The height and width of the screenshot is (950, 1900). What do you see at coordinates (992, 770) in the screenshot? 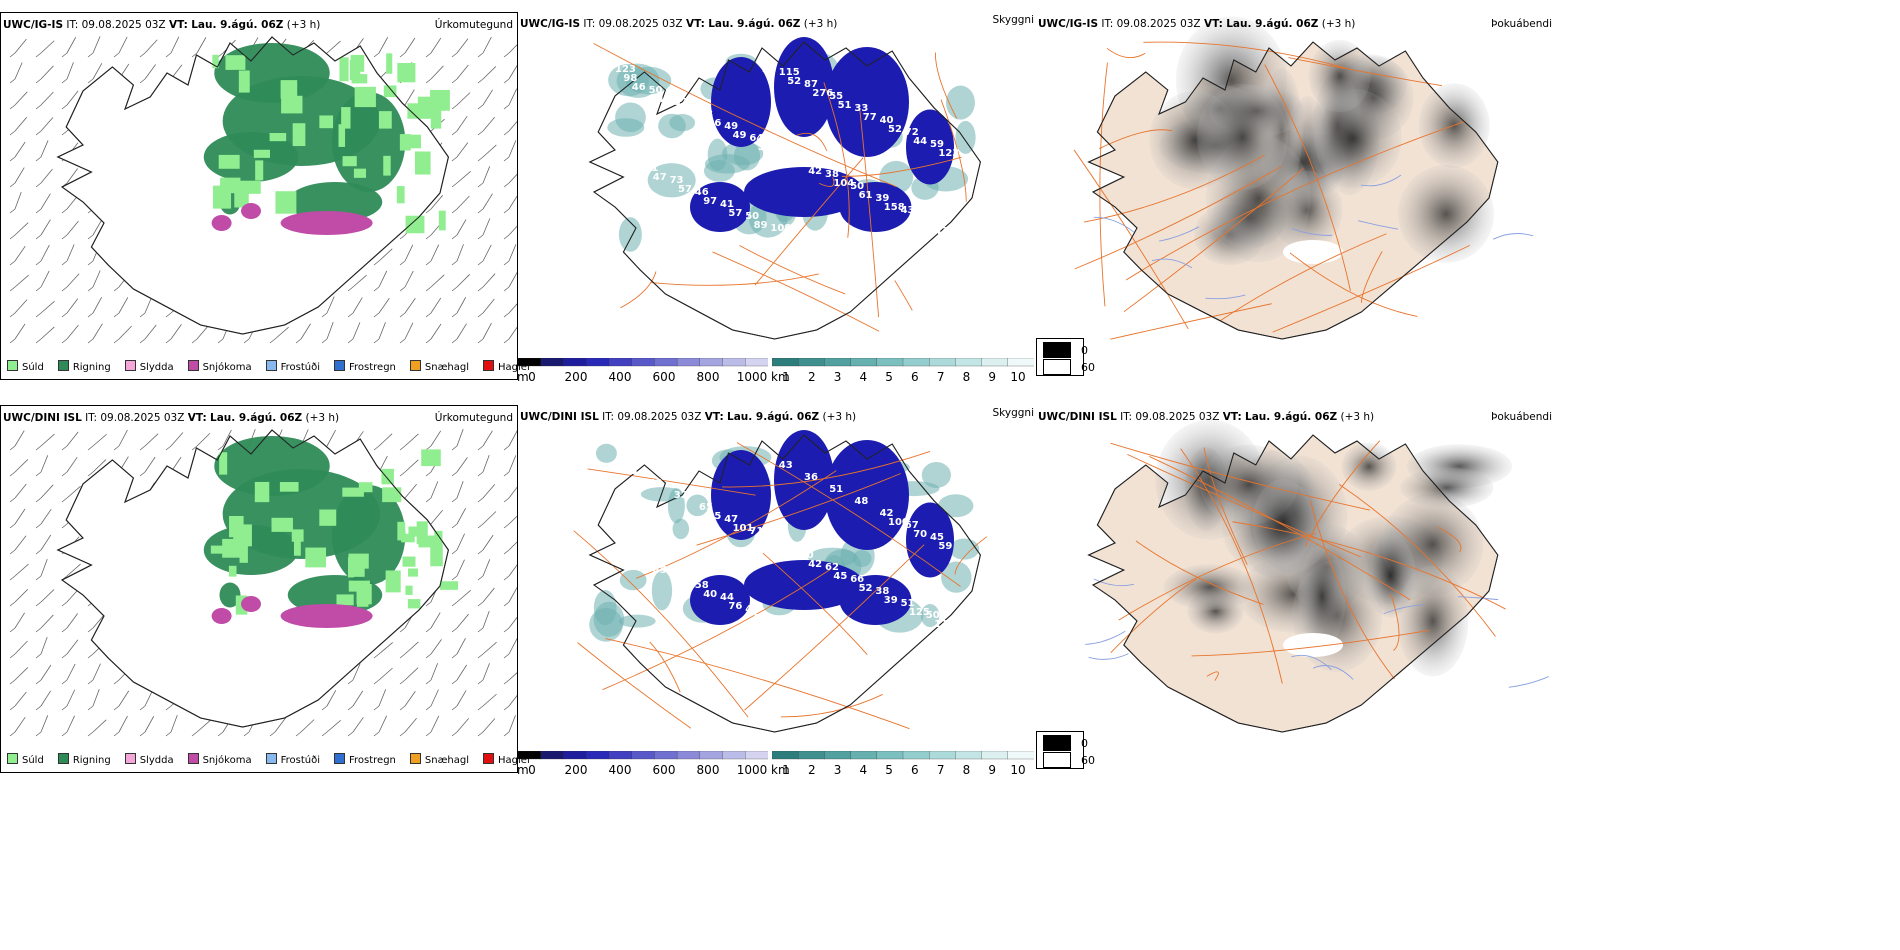
I see `colorbar-tick: 9` at bounding box center [992, 770].